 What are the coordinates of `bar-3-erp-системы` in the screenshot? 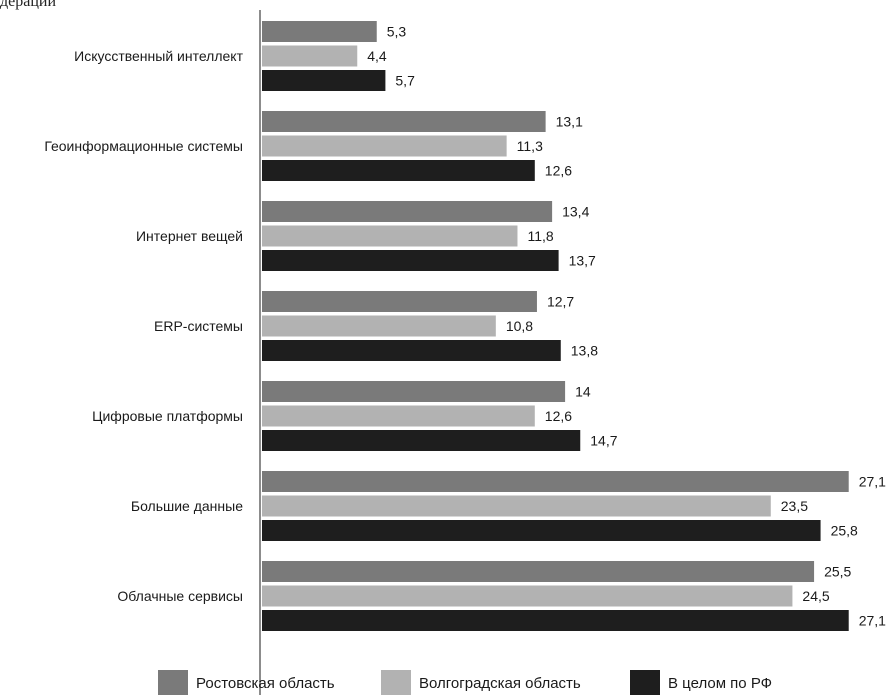 It's located at (411, 350).